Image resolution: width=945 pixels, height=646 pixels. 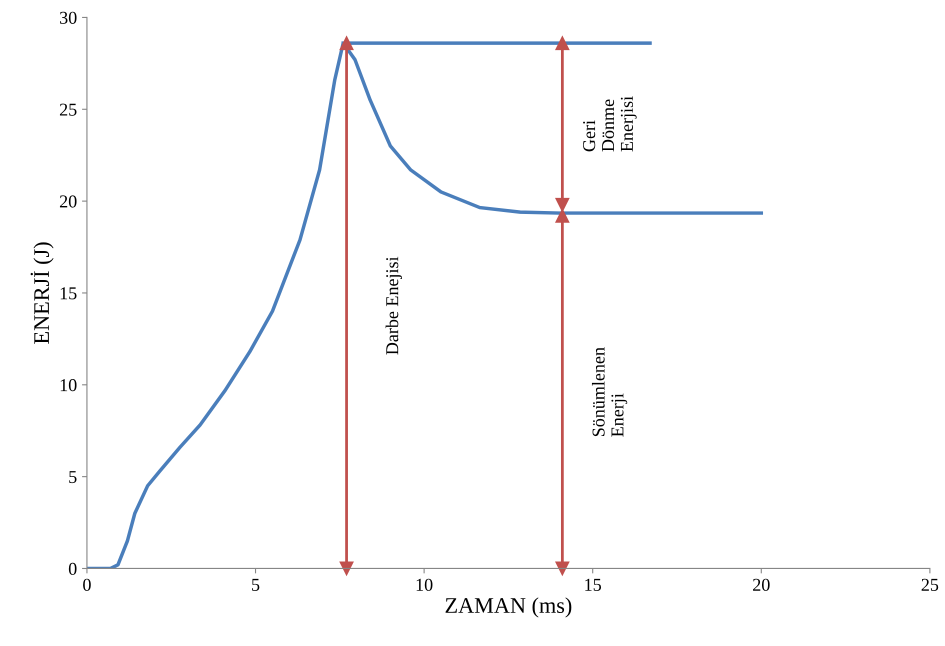 What do you see at coordinates (930, 584) in the screenshot?
I see `x-tick-label: 25` at bounding box center [930, 584].